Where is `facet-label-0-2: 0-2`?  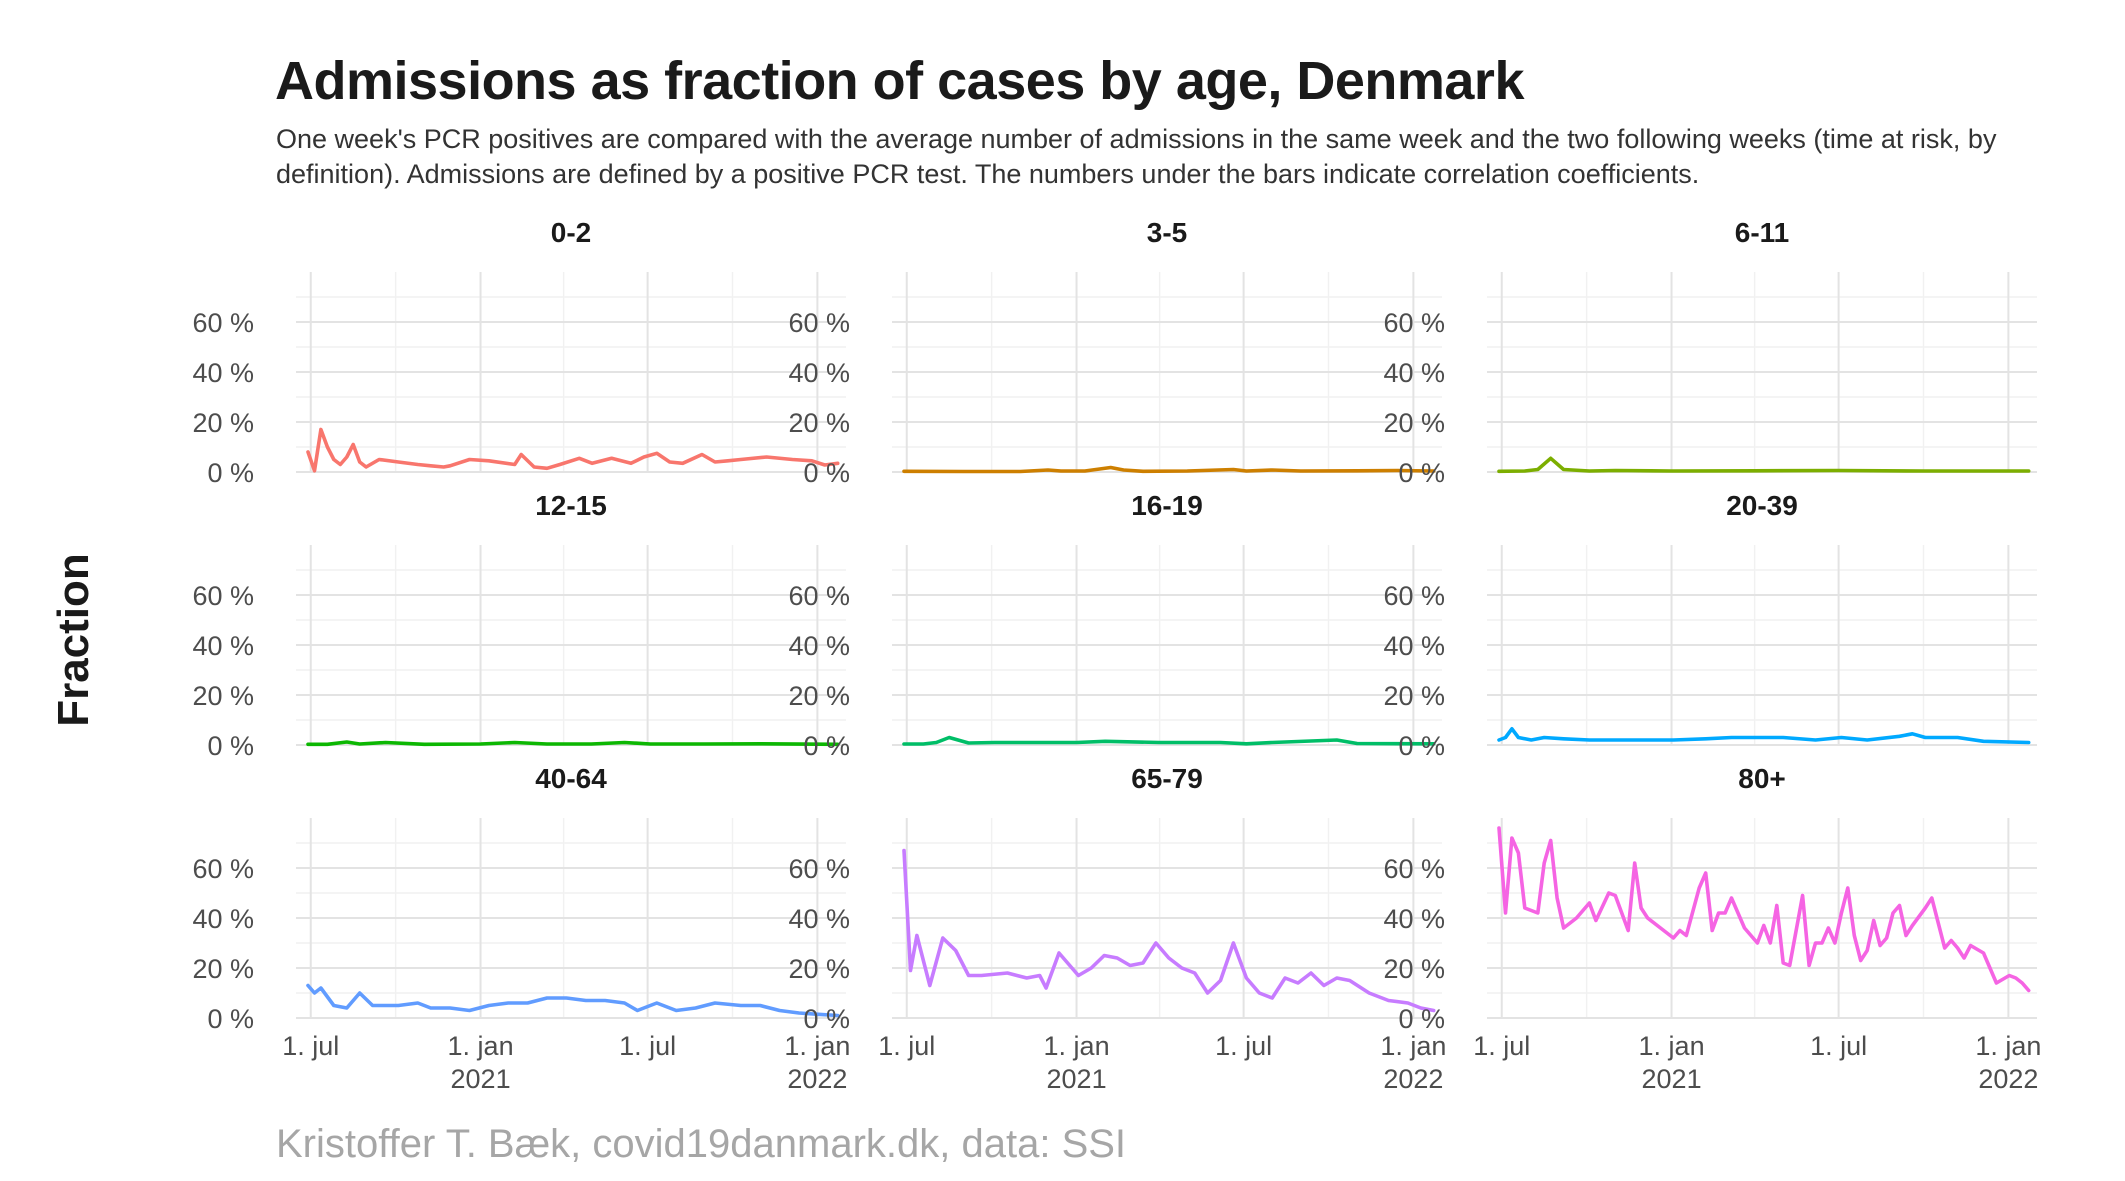 facet-label-0-2: 0-2 is located at coordinates (571, 232).